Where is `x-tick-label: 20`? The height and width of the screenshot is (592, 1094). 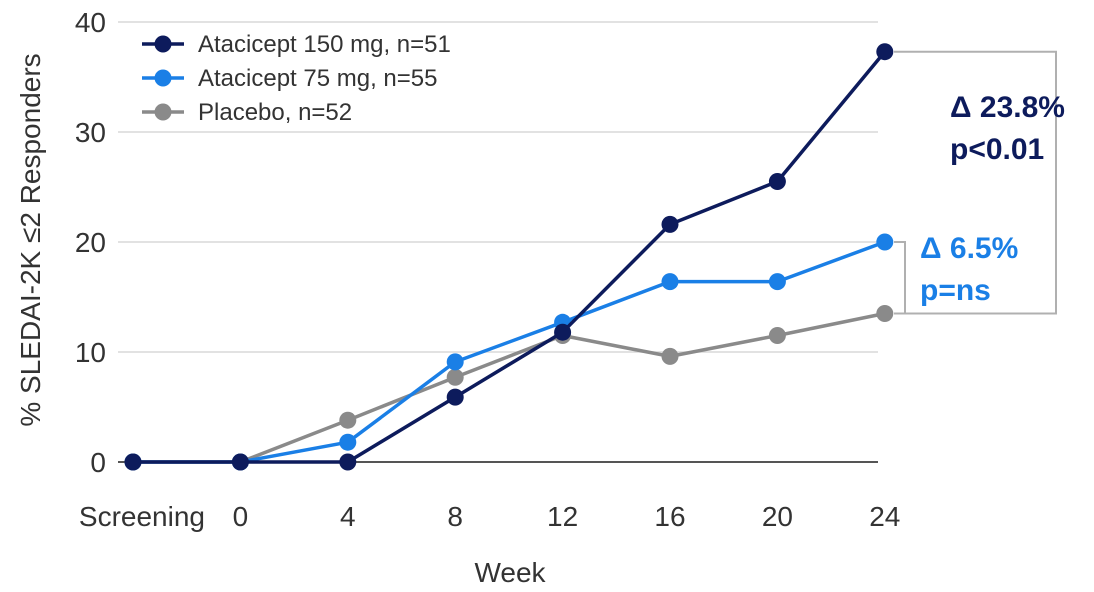 x-tick-label: 20 is located at coordinates (777, 516).